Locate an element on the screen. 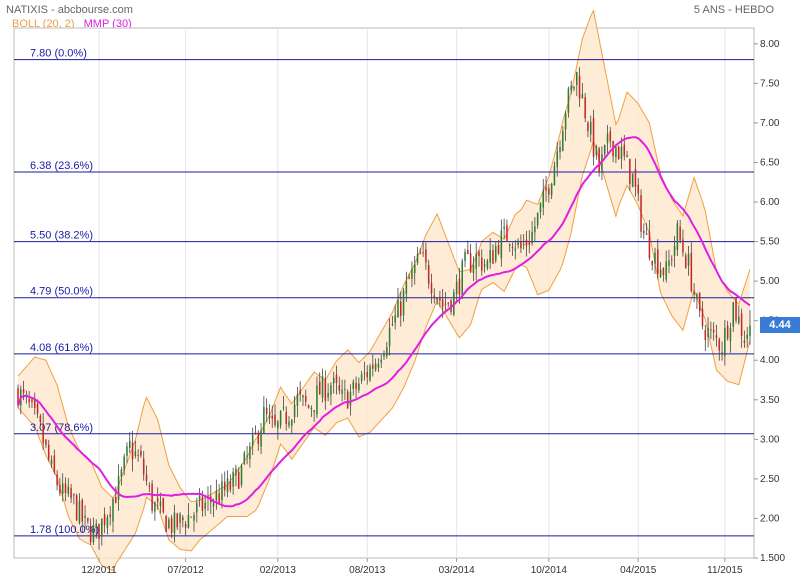  last-price-badge: 4.44 is located at coordinates (780, 325).